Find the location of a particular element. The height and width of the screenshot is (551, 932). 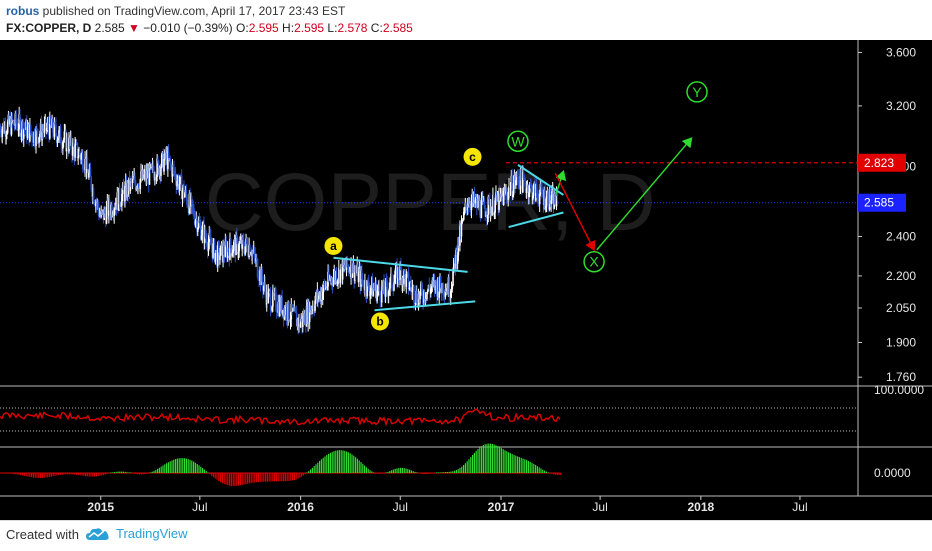

x-tick-label: Jul is located at coordinates (400, 507).